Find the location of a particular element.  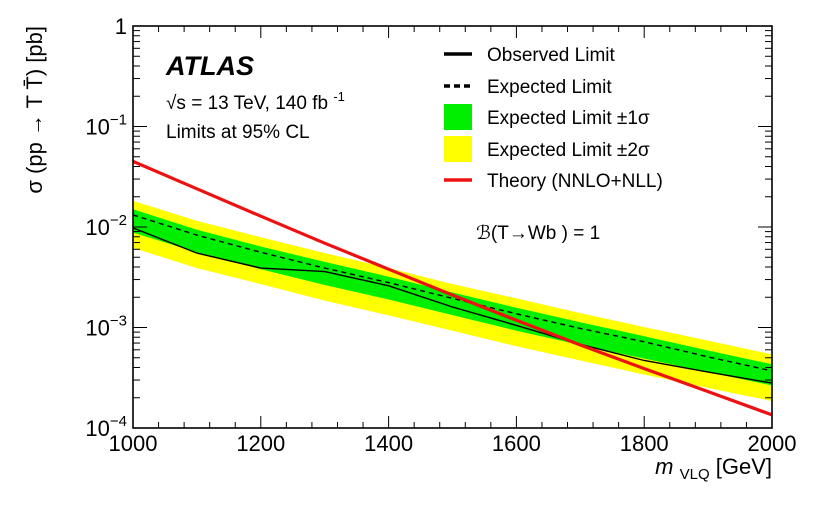

x-axis-title: m VLQ [GeV] is located at coordinates (713, 469).